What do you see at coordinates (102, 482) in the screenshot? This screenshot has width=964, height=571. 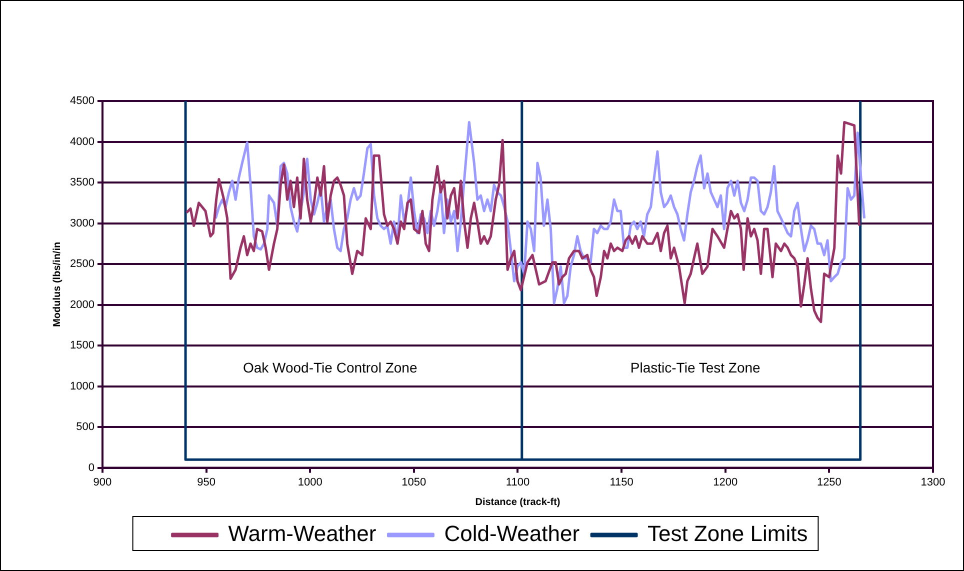 I see `x-tick-label: 900` at bounding box center [102, 482].